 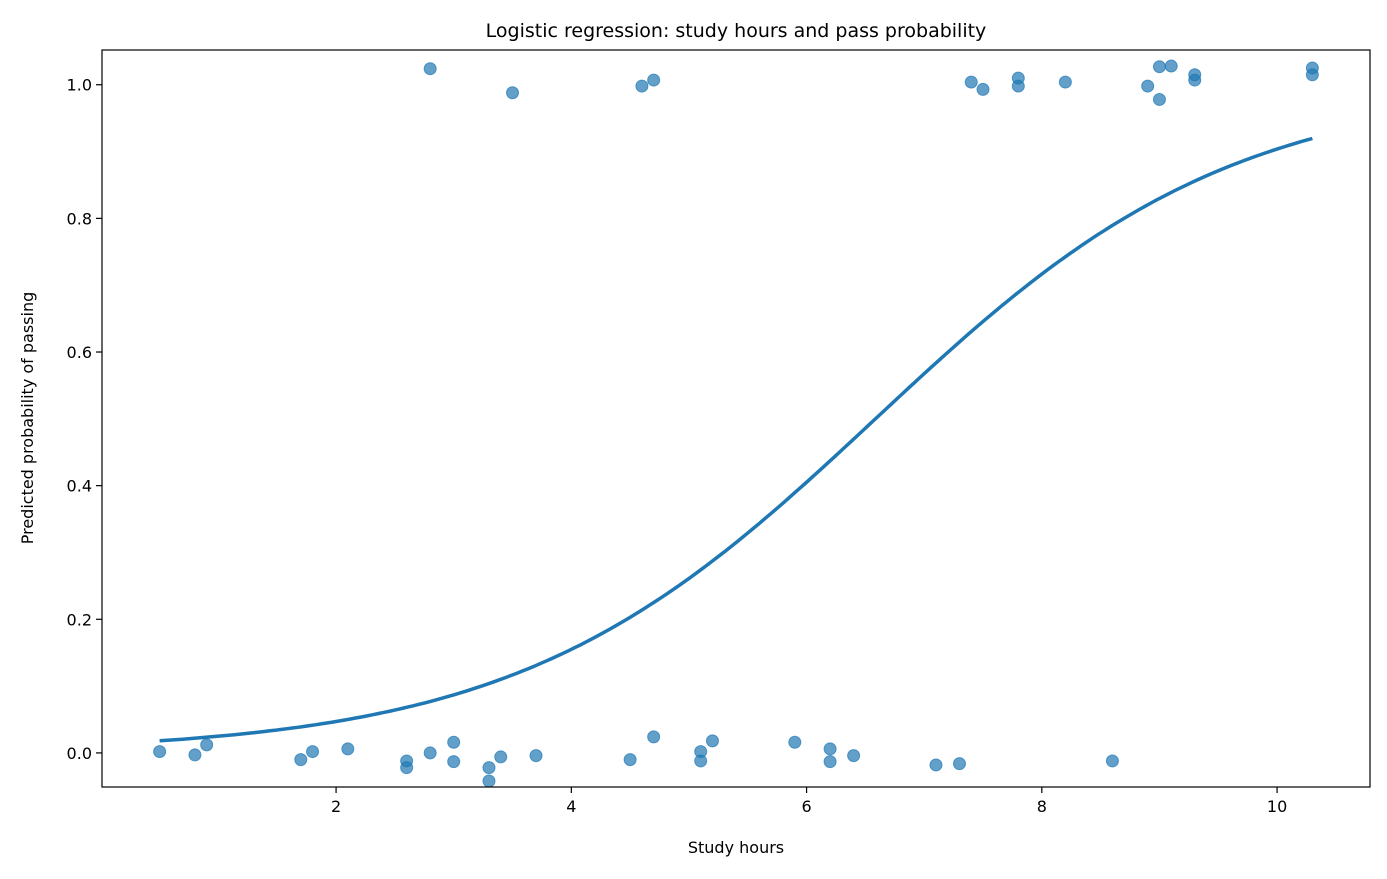 What do you see at coordinates (79, 619) in the screenshot?
I see `y-tick-label: 0.2` at bounding box center [79, 619].